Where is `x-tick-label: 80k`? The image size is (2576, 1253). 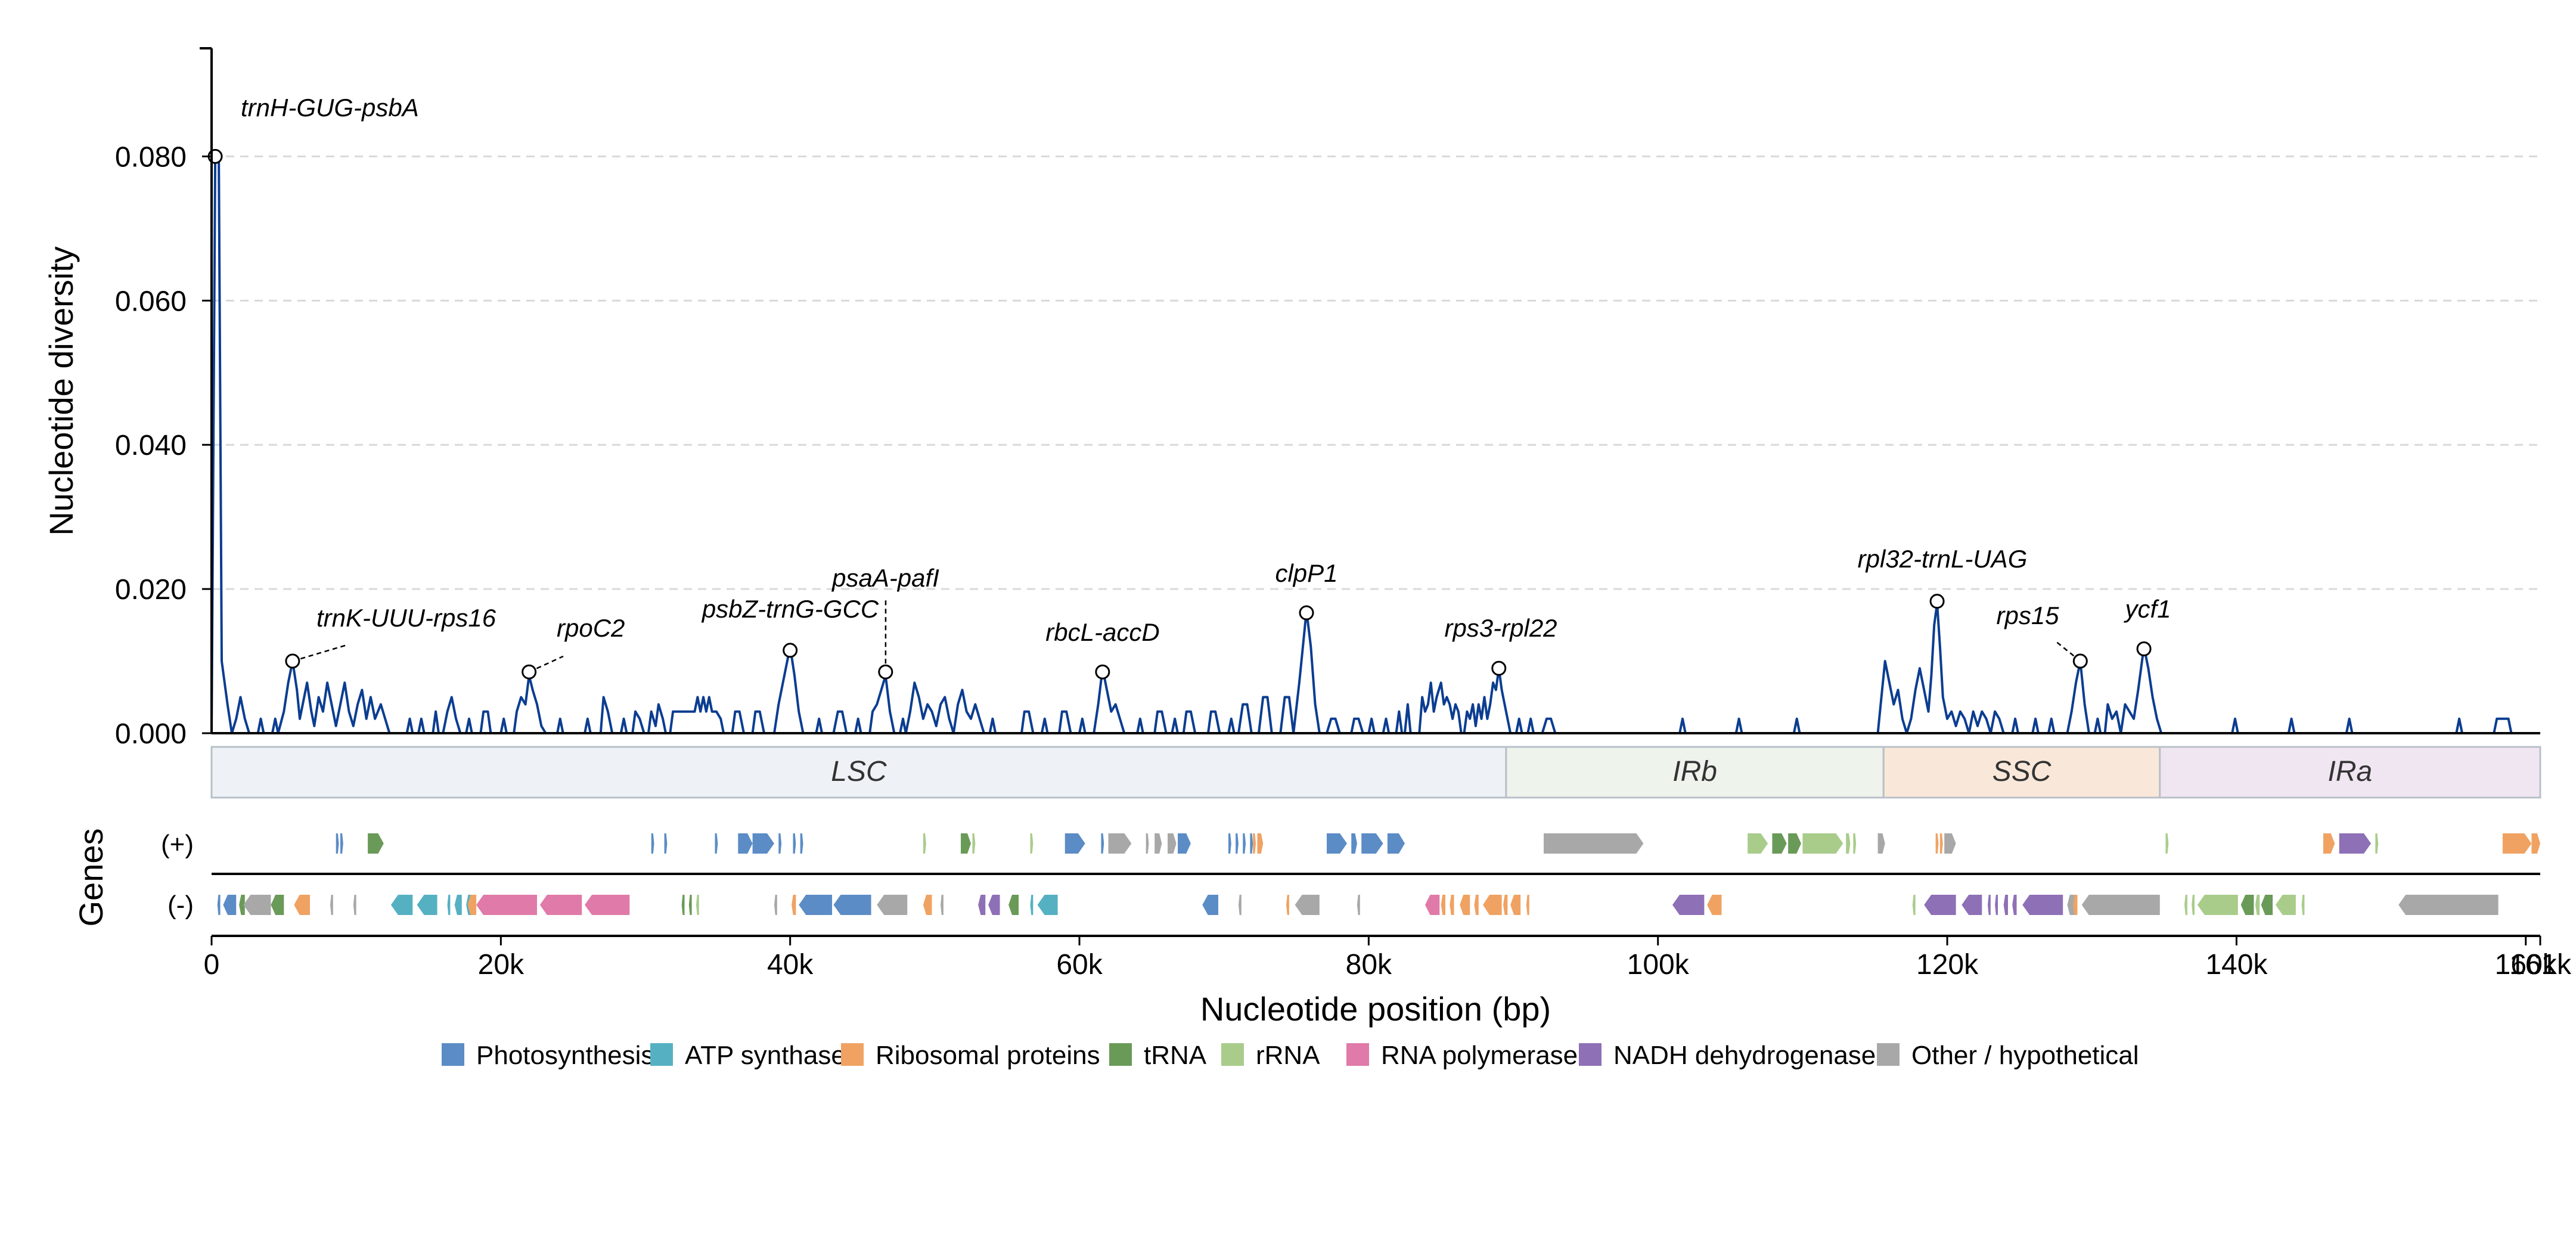 x-tick-label: 80k is located at coordinates (1369, 965).